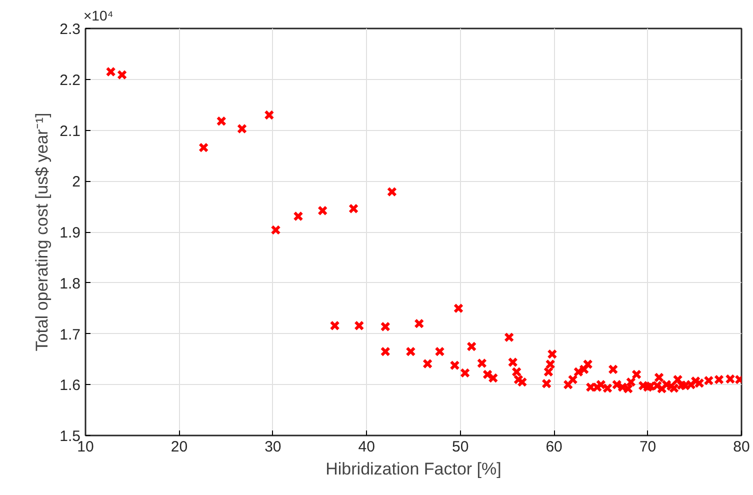 Image resolution: width=753 pixels, height=495 pixels. I want to click on y-tick-label: 1.7, so click(70, 335).